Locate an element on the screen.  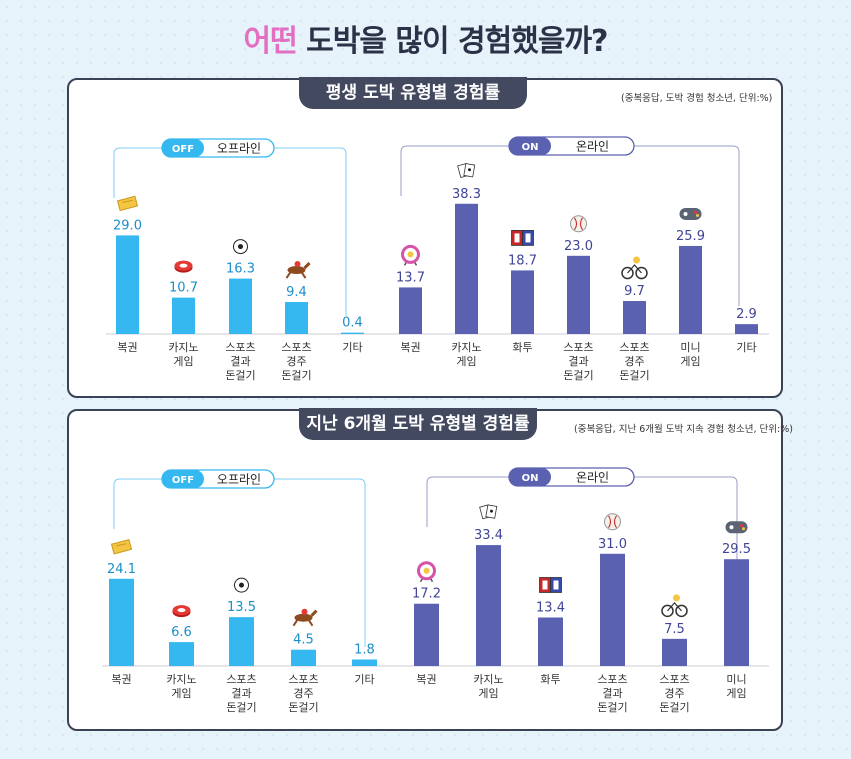
value-label: 25.9 is located at coordinates (690, 236).